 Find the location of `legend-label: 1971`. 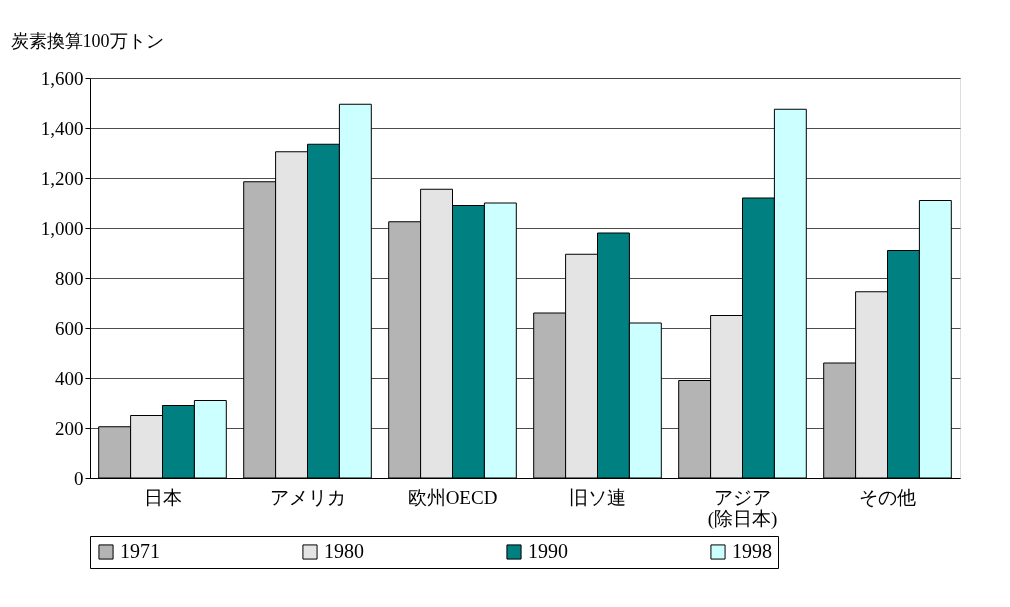

legend-label: 1971 is located at coordinates (140, 551).